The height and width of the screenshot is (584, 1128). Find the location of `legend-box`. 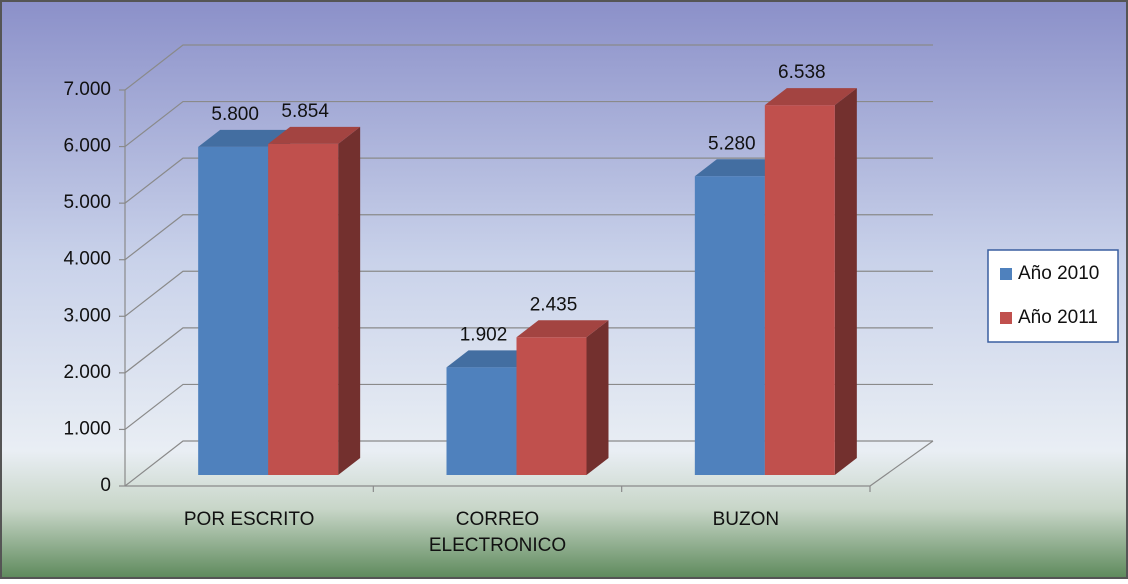

legend-box is located at coordinates (1053, 296).